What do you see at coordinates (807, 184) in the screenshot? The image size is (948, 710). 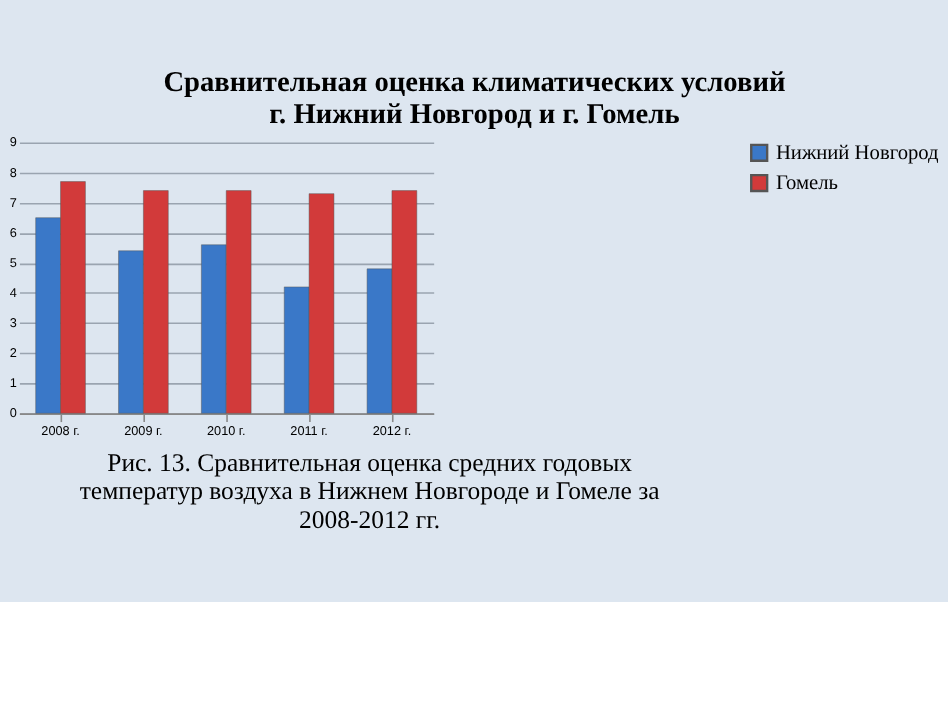 I see `legend-label: Гомель` at bounding box center [807, 184].